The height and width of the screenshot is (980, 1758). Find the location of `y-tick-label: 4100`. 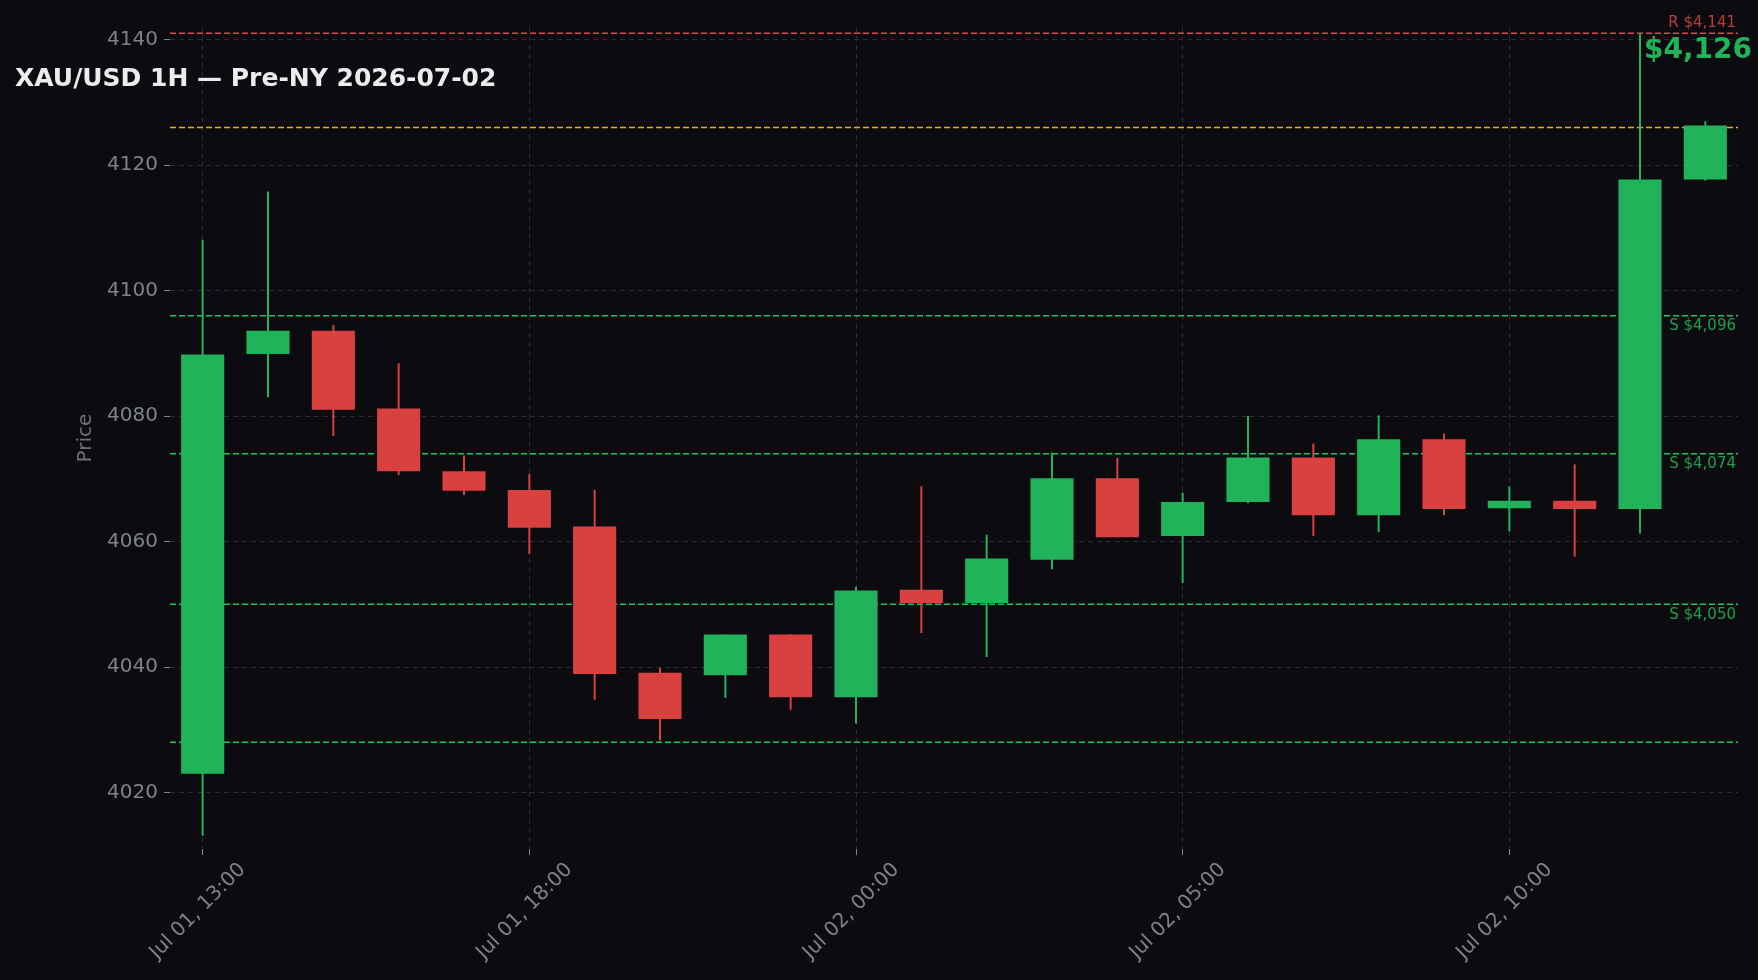

y-tick-label: 4100 is located at coordinates (132, 288).